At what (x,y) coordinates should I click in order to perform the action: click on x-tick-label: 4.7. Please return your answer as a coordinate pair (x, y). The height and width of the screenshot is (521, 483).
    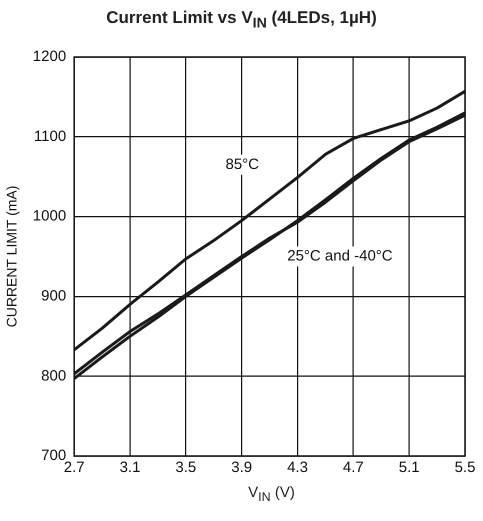
    Looking at the image, I should click on (353, 467).